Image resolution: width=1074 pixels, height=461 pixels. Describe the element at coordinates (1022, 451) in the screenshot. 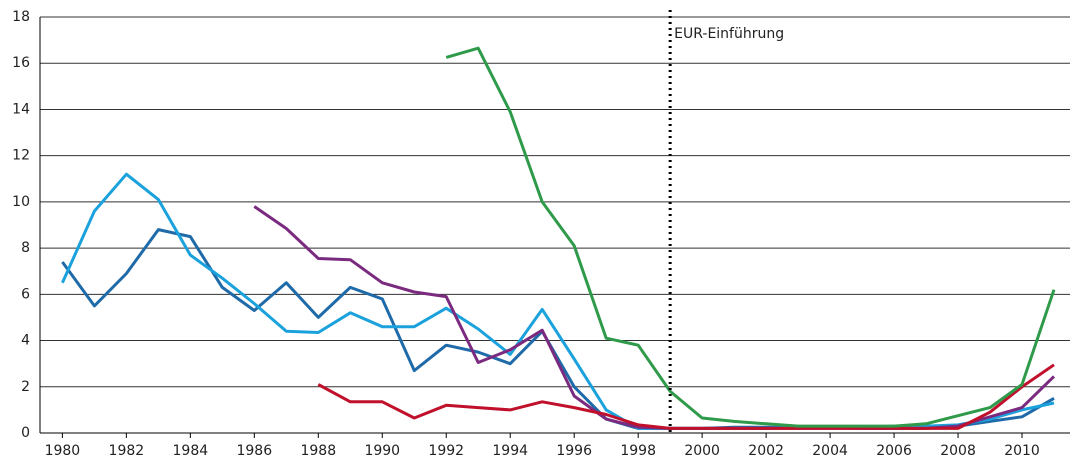

I see `x-tick-label: 2010` at that location.